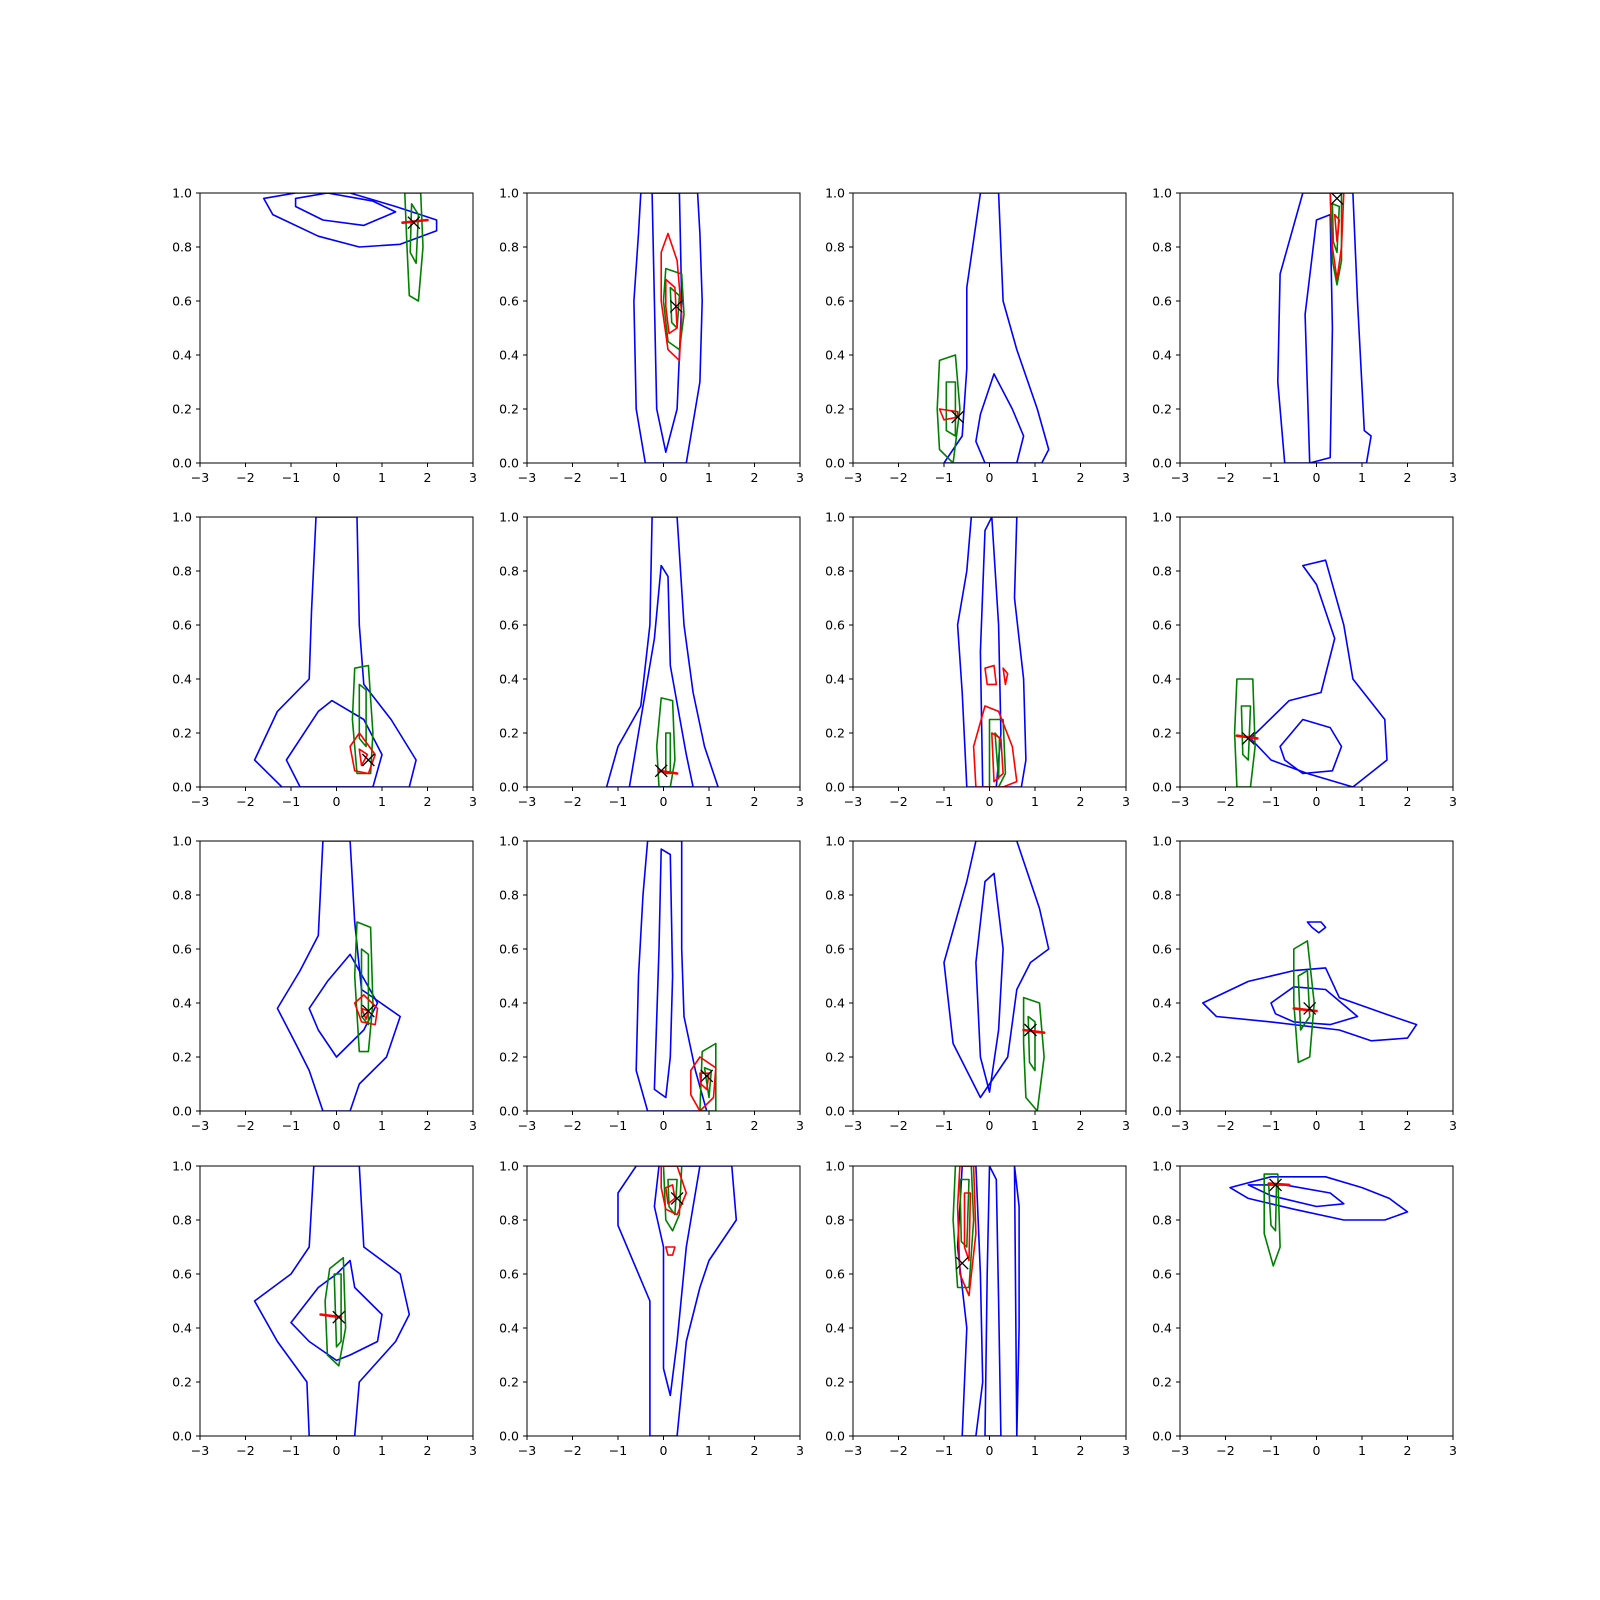 The image size is (1600, 1600). Describe the element at coordinates (1304, 1309) in the screenshot. I see `subplot-16: −3 −2 −1 0 1 2 3 0.0 0.2 0.4 0.6 0.8 1.0` at that location.